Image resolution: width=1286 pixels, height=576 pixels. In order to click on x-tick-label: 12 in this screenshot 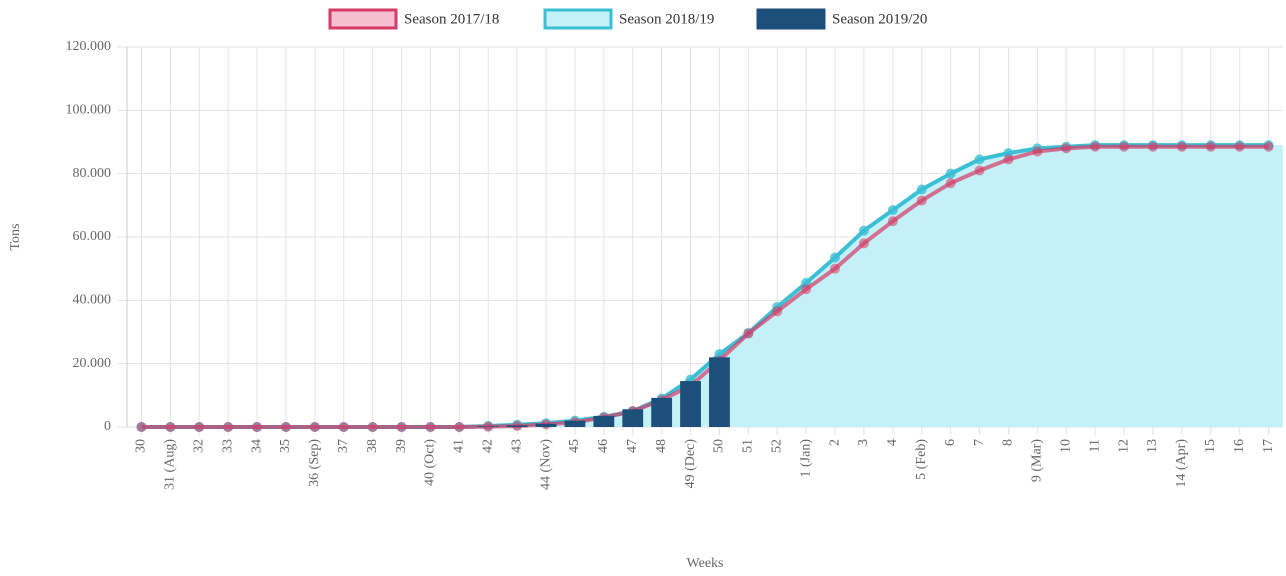, I will do `click(1123, 446)`.